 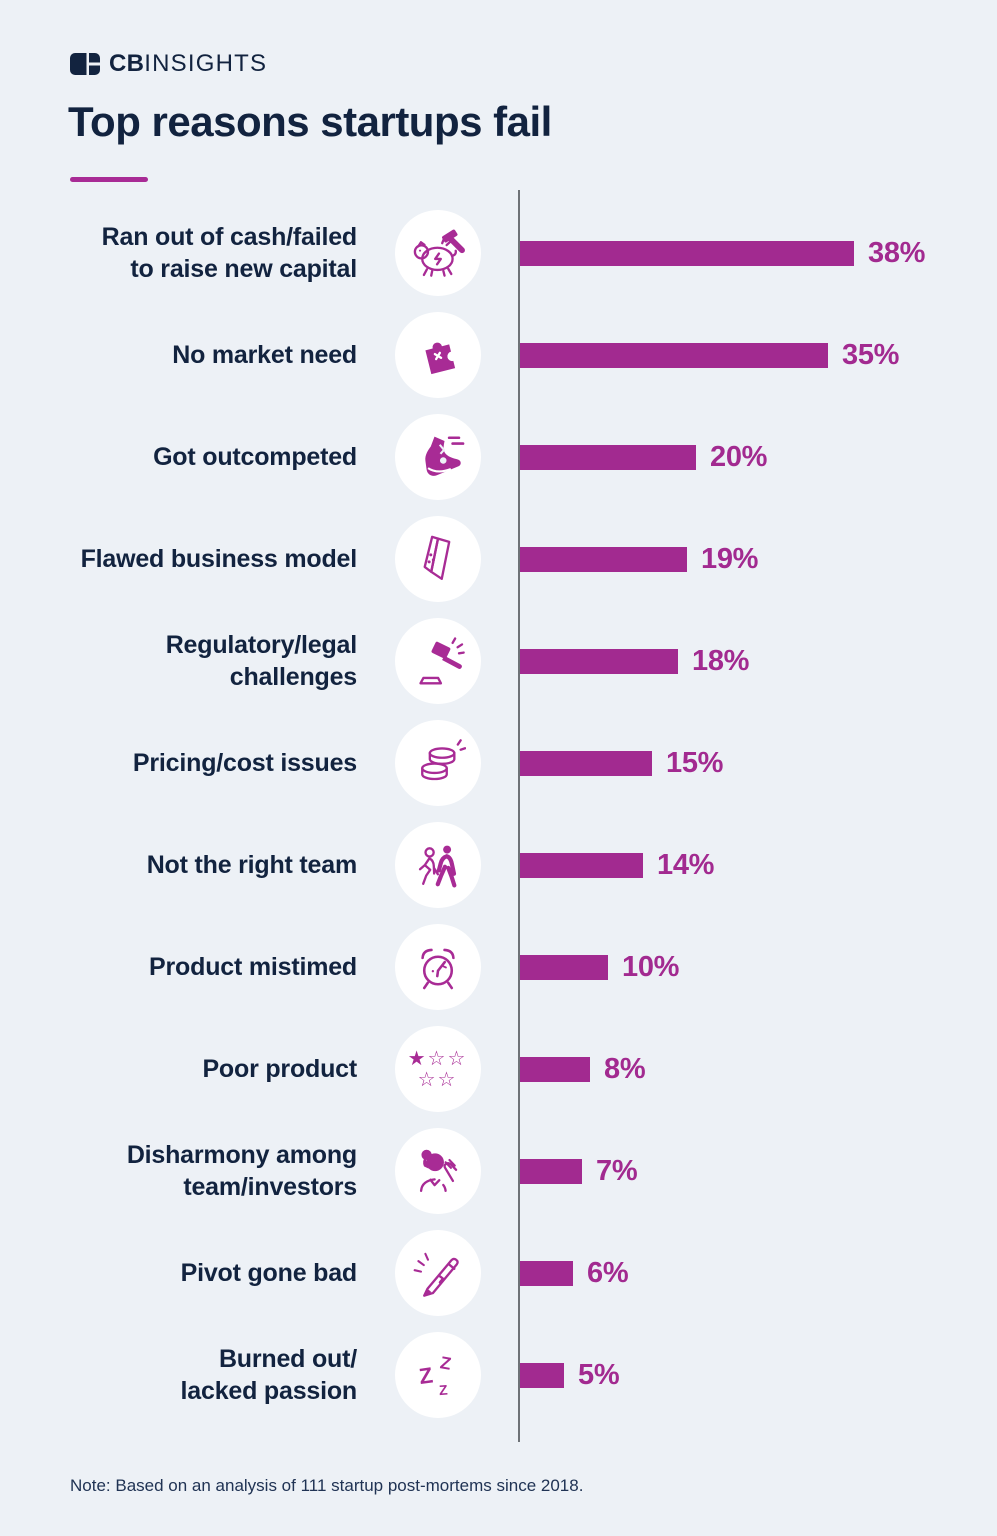 What do you see at coordinates (757, 661) in the screenshot?
I see `row-bar-zone: 18%` at bounding box center [757, 661].